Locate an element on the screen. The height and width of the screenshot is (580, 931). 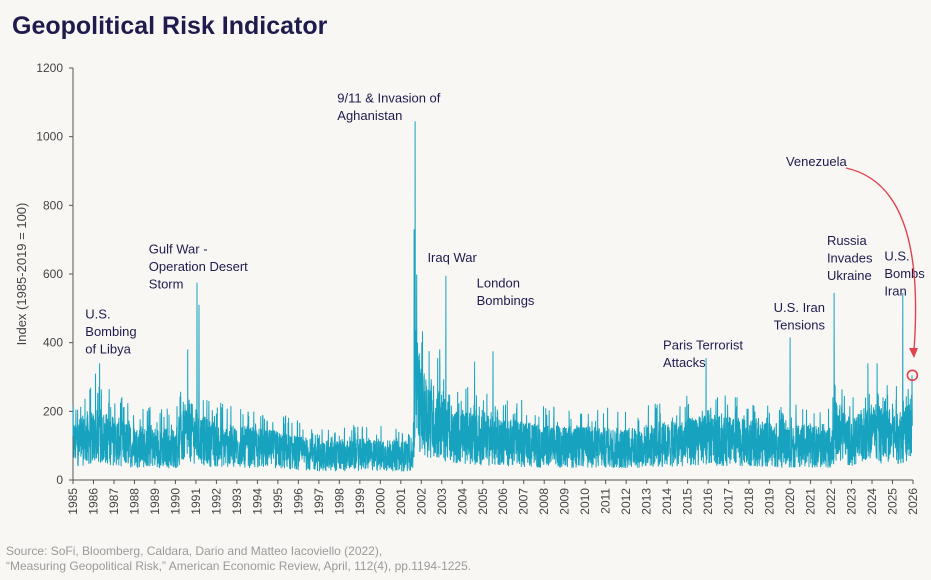
annotation-line: Bombing is located at coordinates (110, 331).